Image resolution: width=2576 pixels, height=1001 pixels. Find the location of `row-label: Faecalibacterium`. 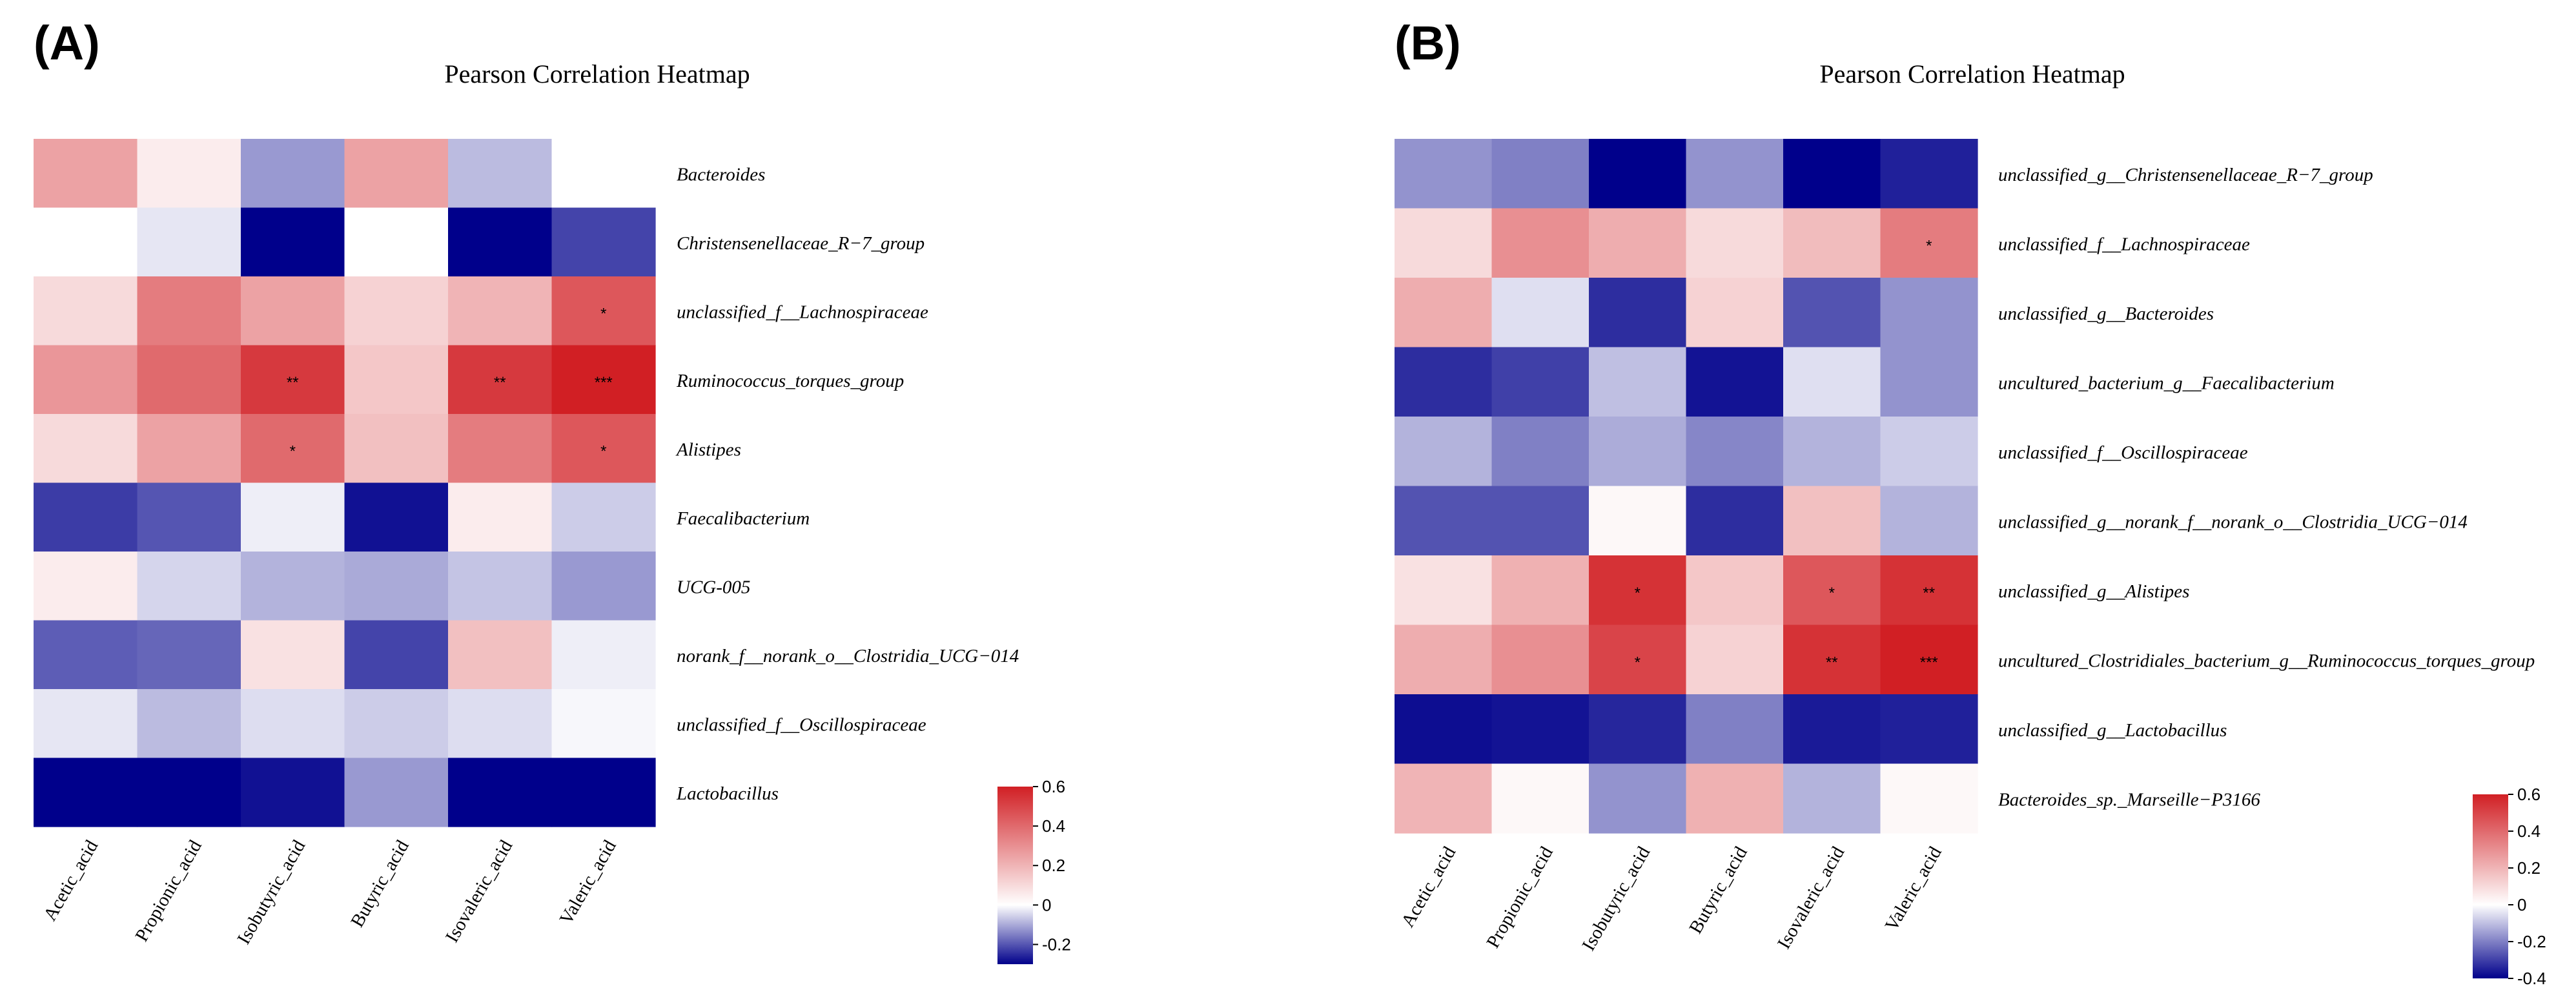

row-label: Faecalibacterium is located at coordinates (743, 518).